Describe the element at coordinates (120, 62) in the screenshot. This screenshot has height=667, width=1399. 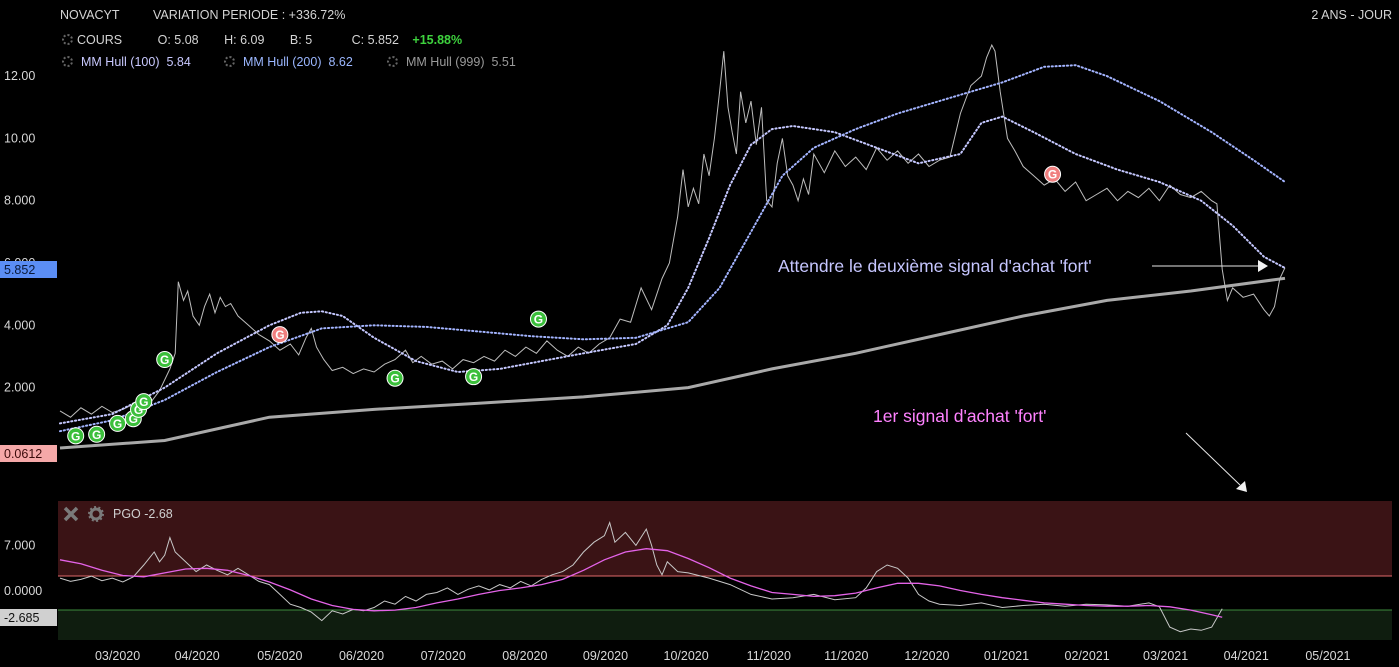
I see `hull-100-label: MM Hull (100)` at that location.